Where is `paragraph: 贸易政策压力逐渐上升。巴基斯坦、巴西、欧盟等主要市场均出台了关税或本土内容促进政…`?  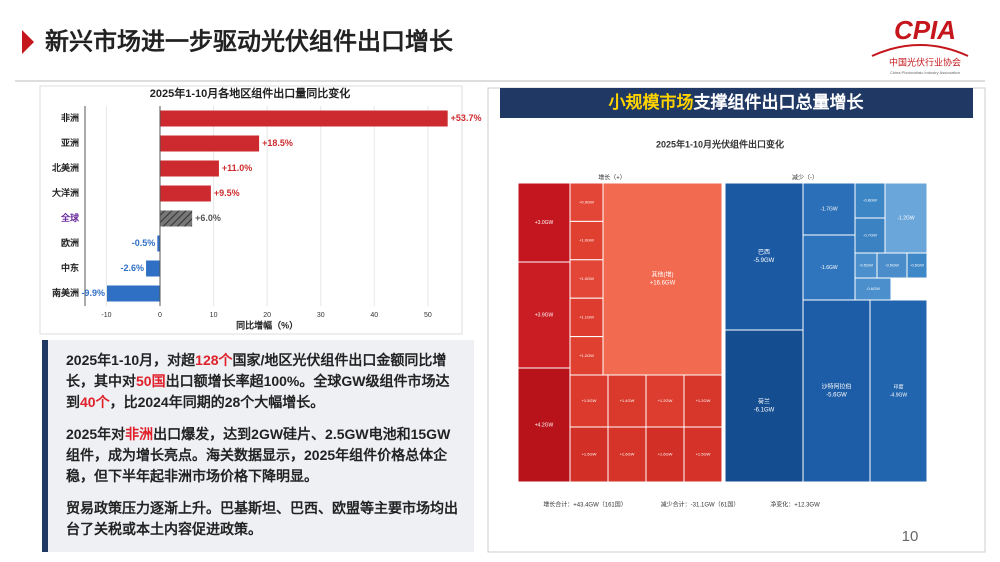 paragraph: 贸易政策压力逐渐上升。巴基斯坦、巴西、欧盟等主要市场均出台了关税或本土内容促进政… is located at coordinates (262, 519).